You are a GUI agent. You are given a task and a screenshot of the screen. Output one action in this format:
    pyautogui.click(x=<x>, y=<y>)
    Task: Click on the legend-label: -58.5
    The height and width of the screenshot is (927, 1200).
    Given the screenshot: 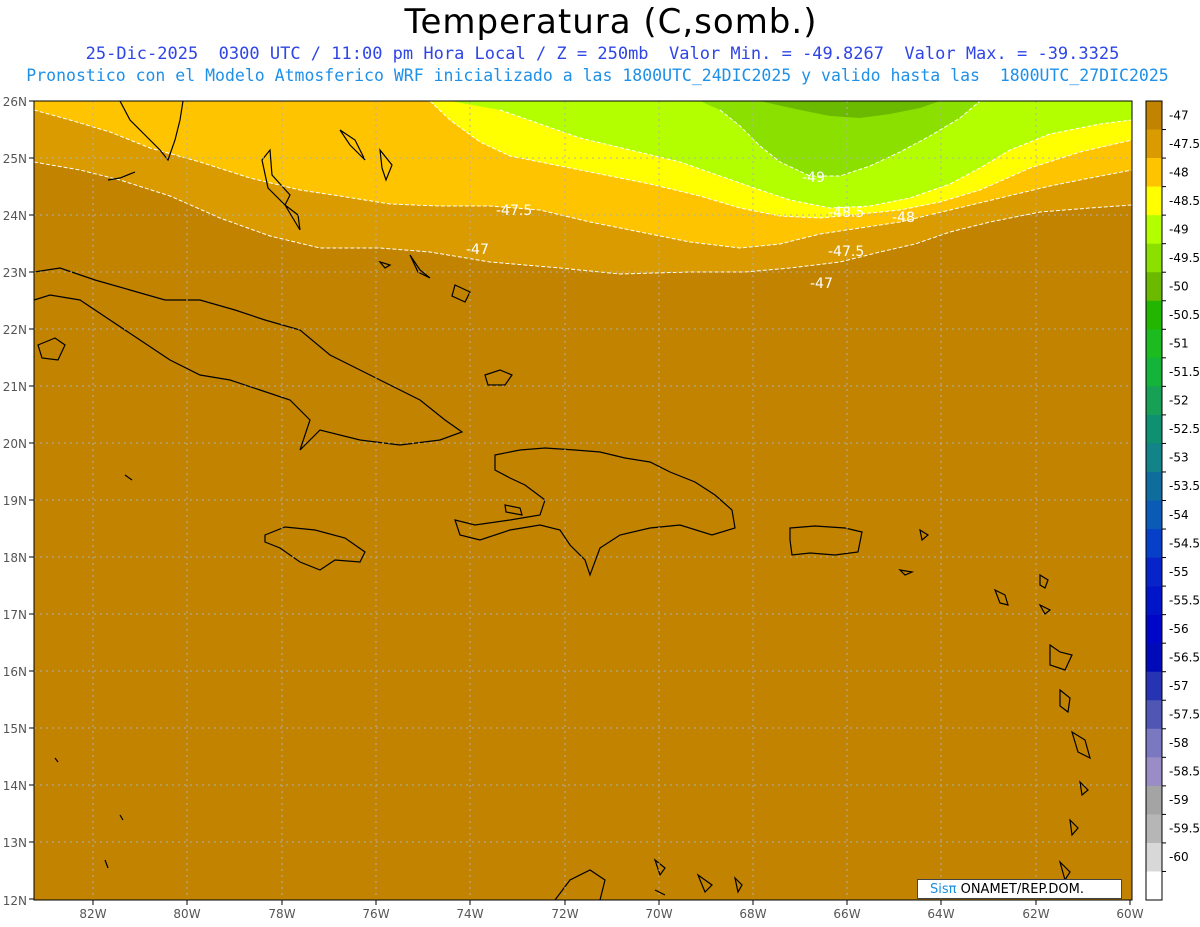 What is the action you would take?
    pyautogui.click(x=1184, y=772)
    